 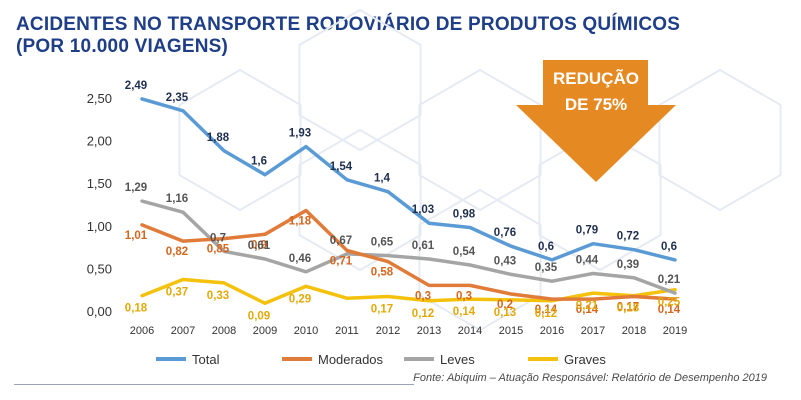 I want to click on data-label-leves: 0,67, so click(x=341, y=241).